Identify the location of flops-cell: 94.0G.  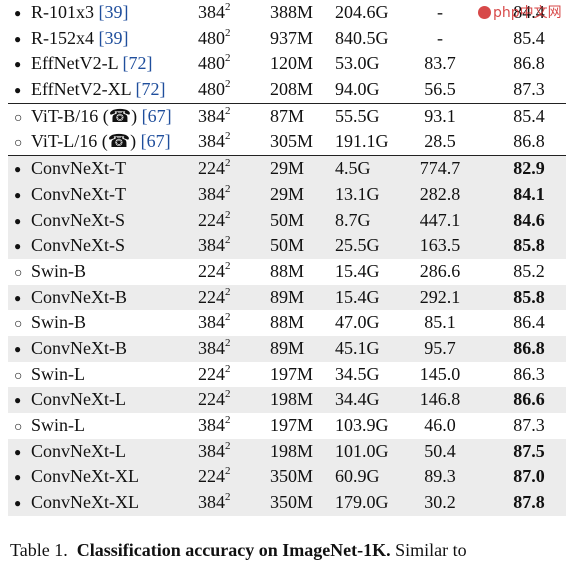
(357, 89).